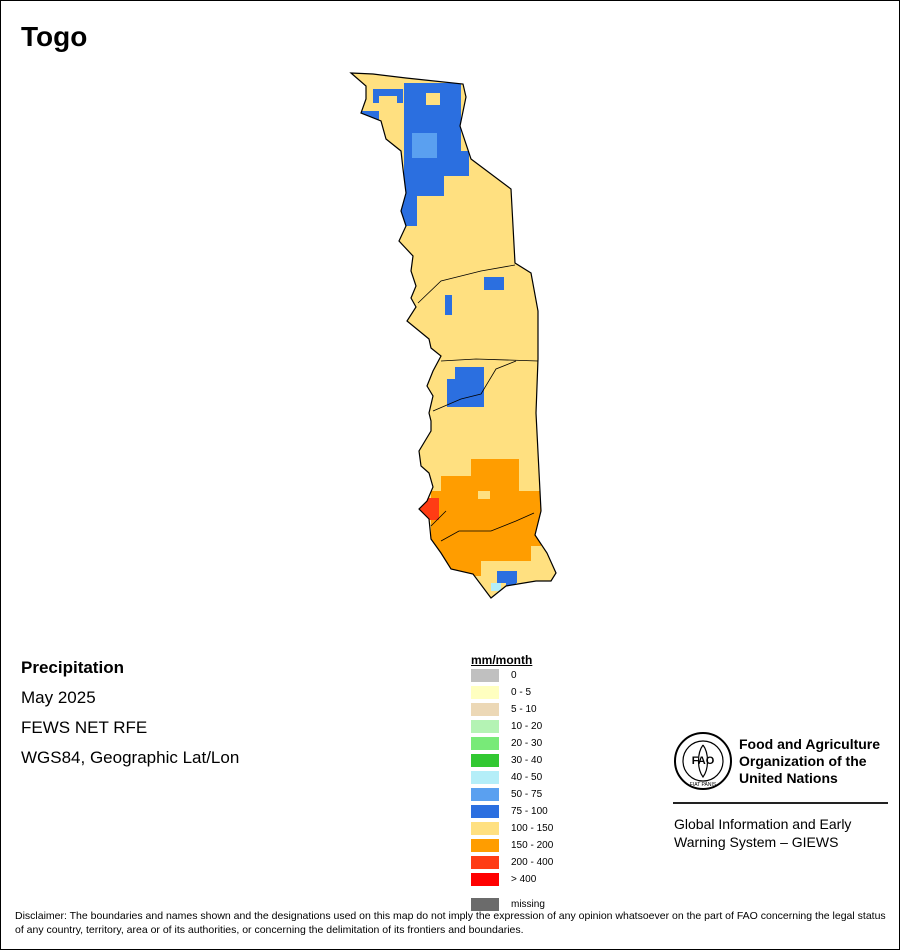 Image resolution: width=900 pixels, height=950 pixels. What do you see at coordinates (54, 36) in the screenshot?
I see `map-title: Togo` at bounding box center [54, 36].